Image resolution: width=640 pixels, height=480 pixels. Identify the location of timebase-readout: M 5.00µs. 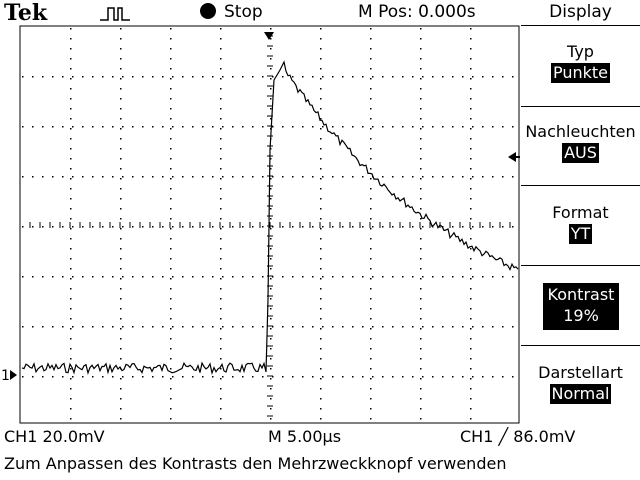
(305, 436).